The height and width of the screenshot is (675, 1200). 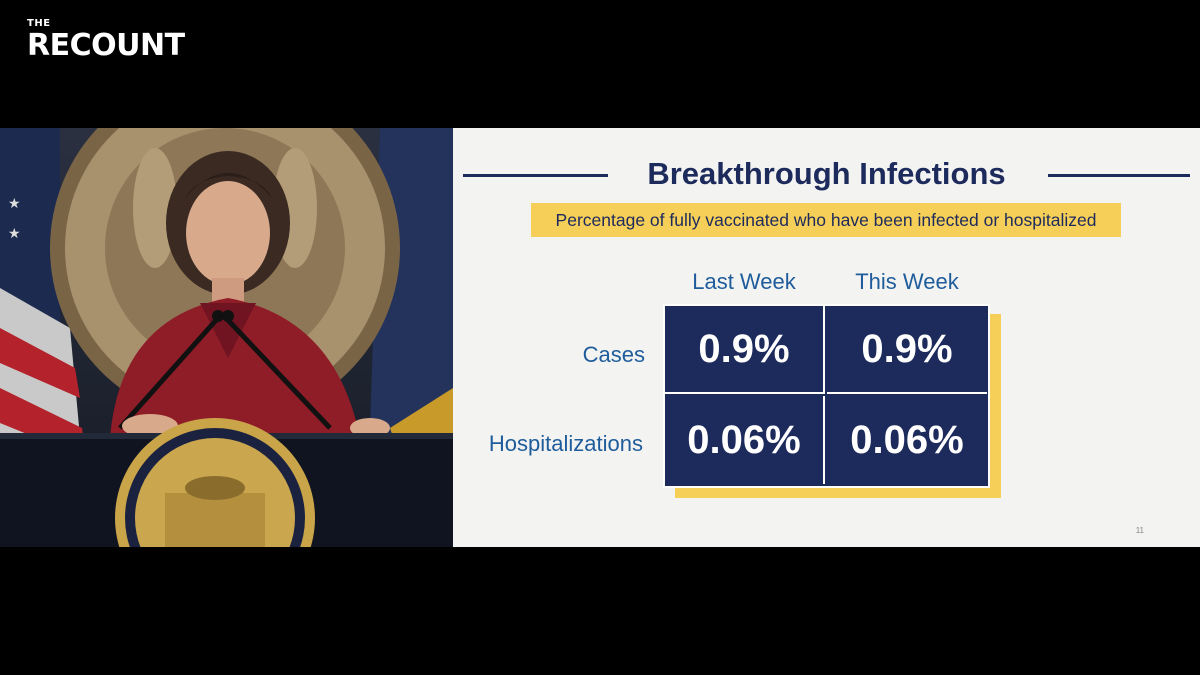 What do you see at coordinates (907, 281) in the screenshot?
I see `column-header-this-week: This Week` at bounding box center [907, 281].